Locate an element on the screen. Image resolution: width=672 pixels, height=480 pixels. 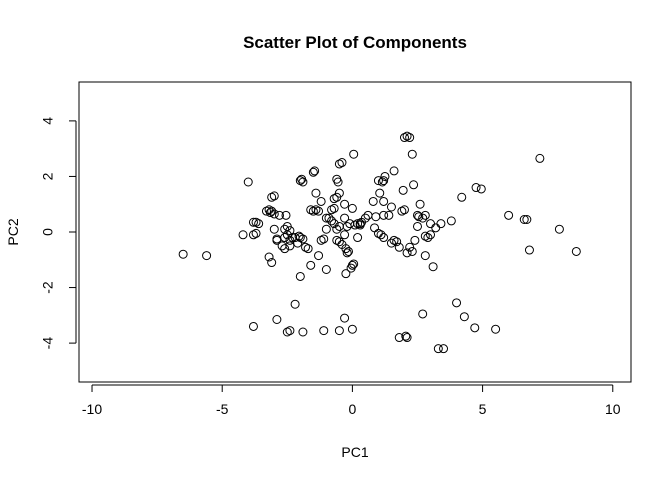
x-tick-label: 5 is located at coordinates (483, 409).